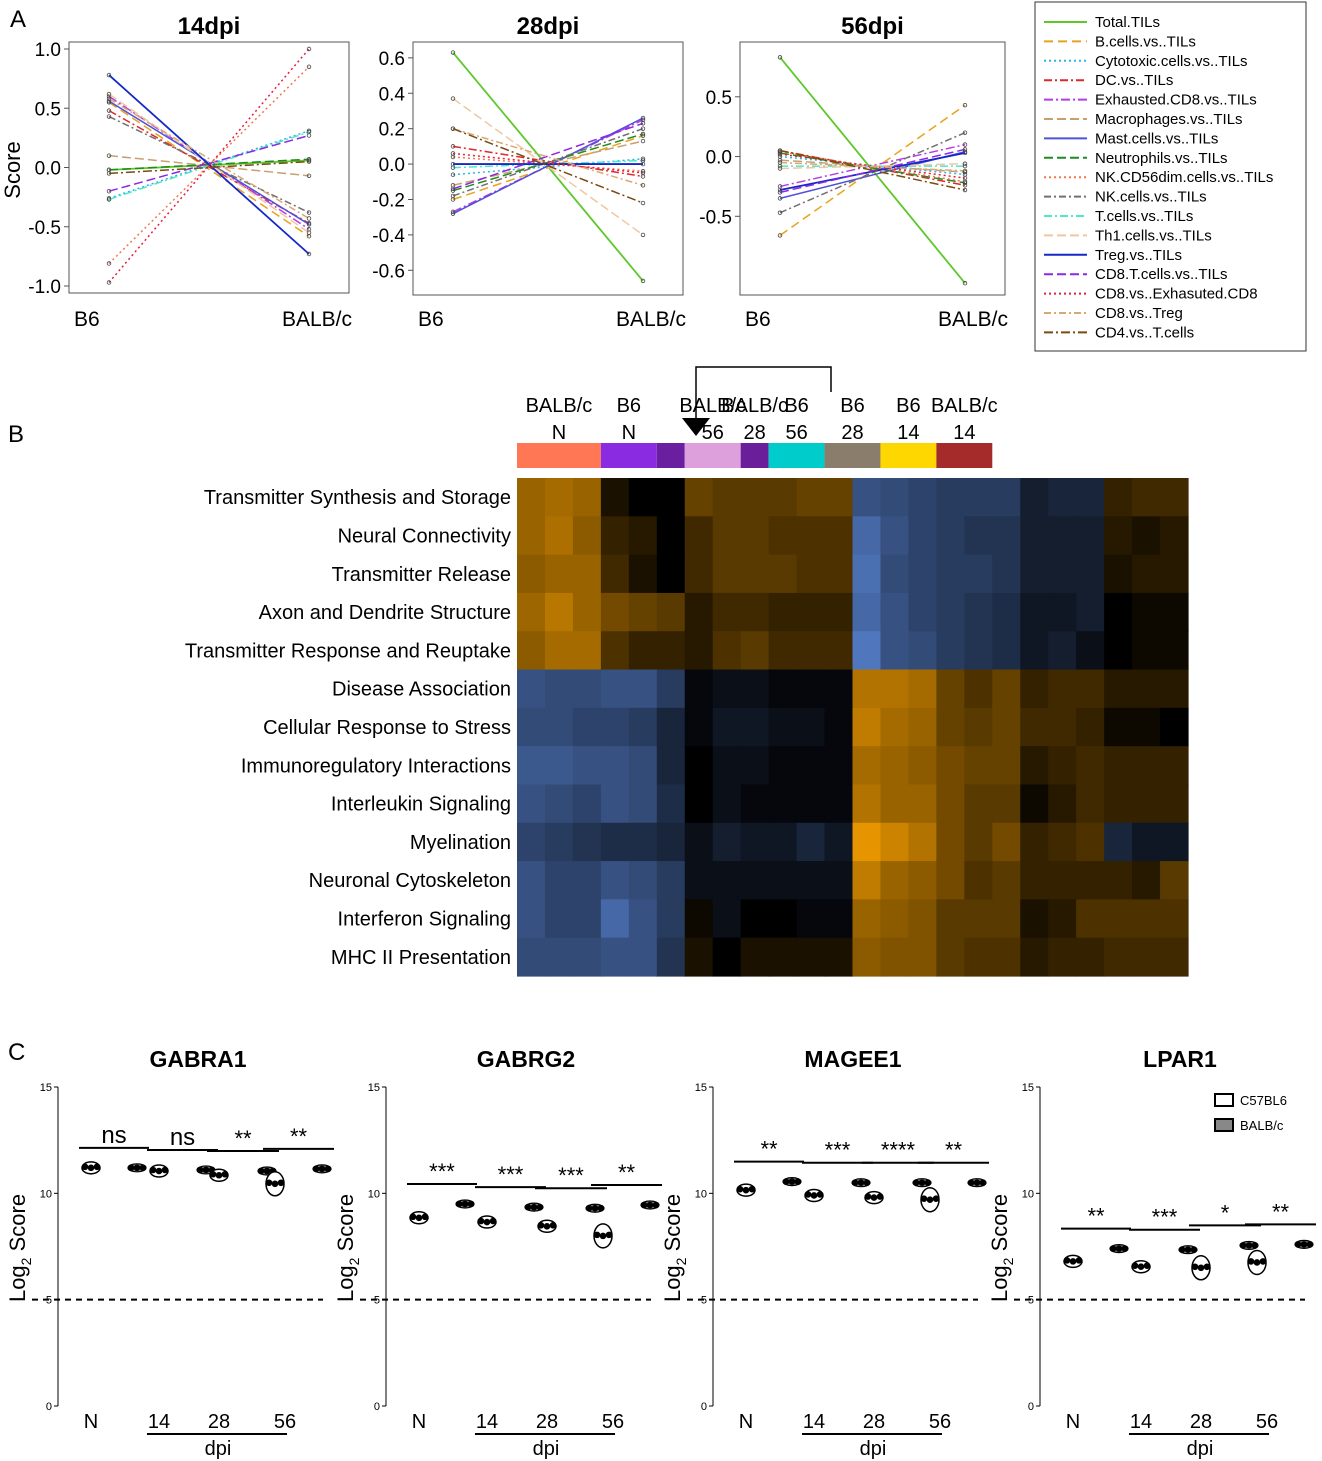 The height and width of the screenshot is (1461, 1322). What do you see at coordinates (1161, 158) in the screenshot?
I see `legend-label: Neutrophils.vs..TILs` at bounding box center [1161, 158].